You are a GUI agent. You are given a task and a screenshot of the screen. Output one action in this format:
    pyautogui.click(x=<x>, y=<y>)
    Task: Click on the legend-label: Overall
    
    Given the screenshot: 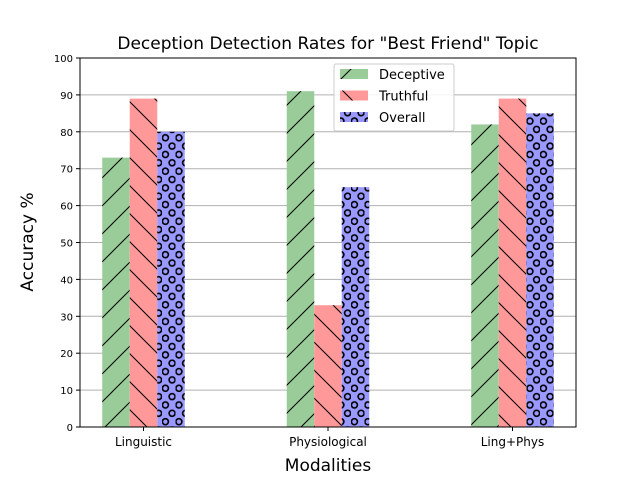 What is the action you would take?
    pyautogui.click(x=402, y=118)
    